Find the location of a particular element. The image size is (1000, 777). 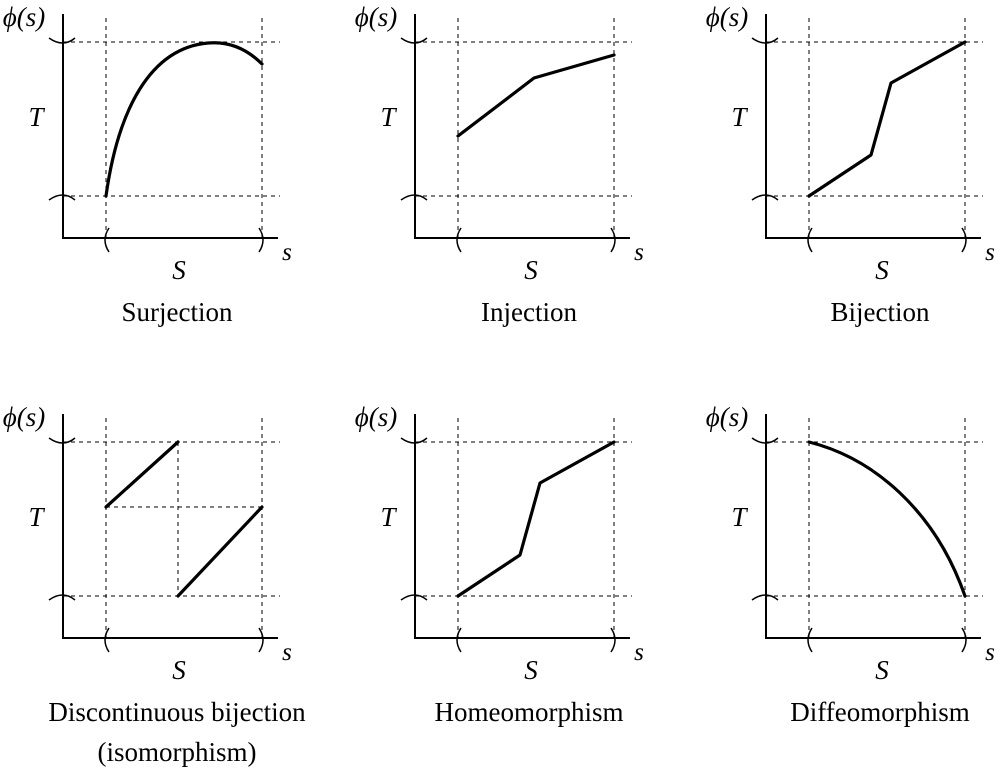

panel-caption: Discontinuous bijection is located at coordinates (177, 712).